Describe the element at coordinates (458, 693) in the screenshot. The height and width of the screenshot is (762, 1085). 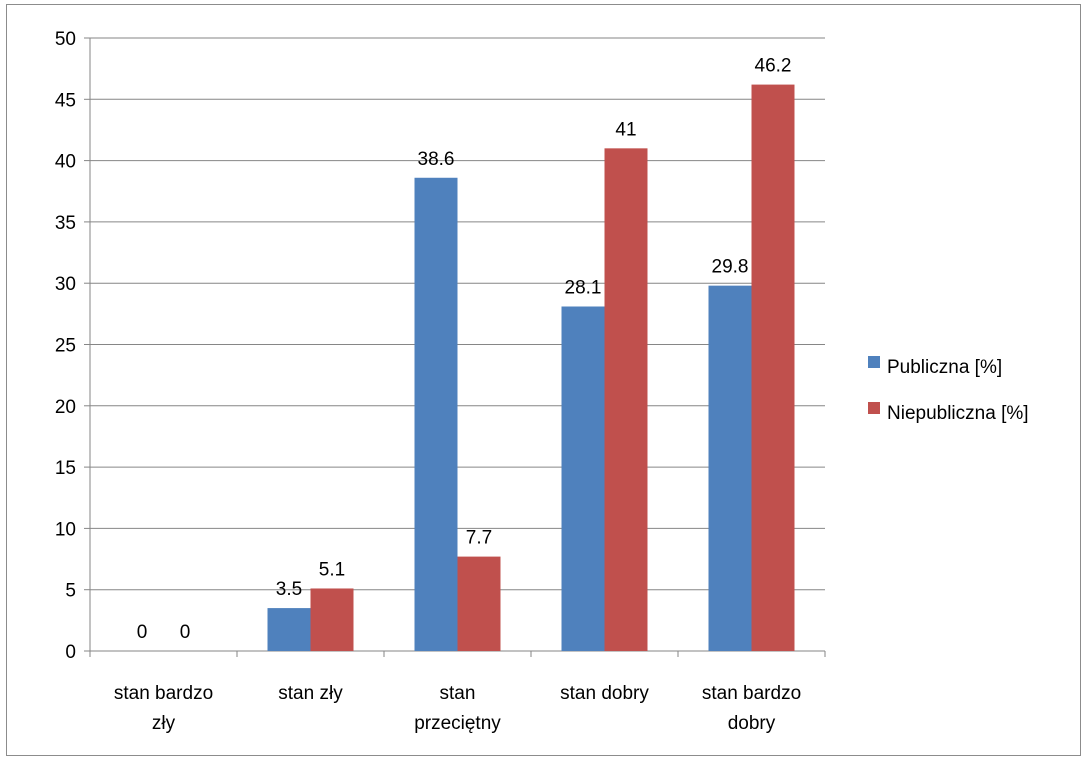
I see `x-tick-label: stan` at that location.